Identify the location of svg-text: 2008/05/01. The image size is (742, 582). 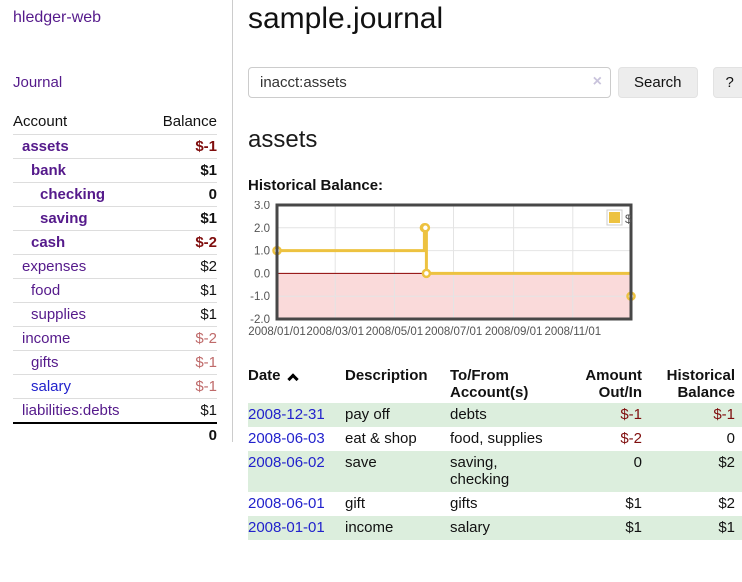
(395, 332).